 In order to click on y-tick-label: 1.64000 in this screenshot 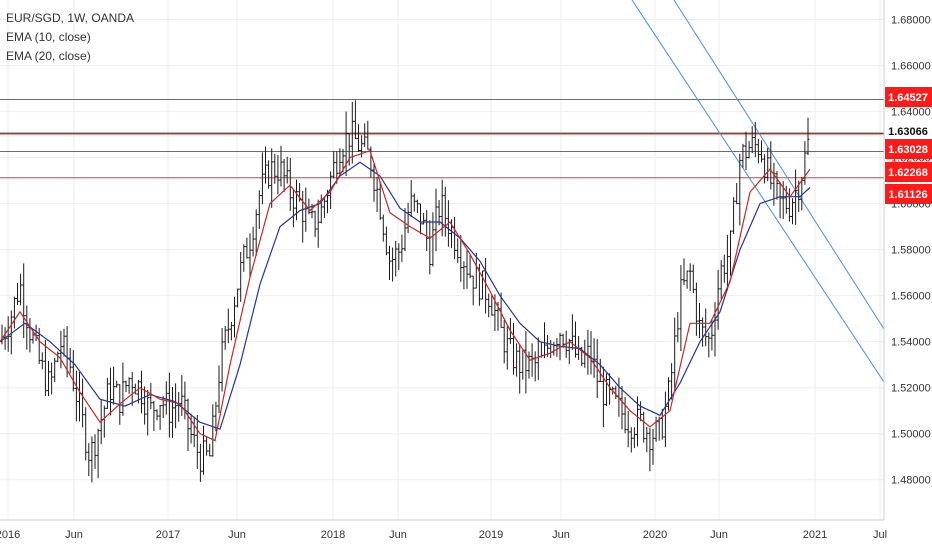, I will do `click(911, 113)`.